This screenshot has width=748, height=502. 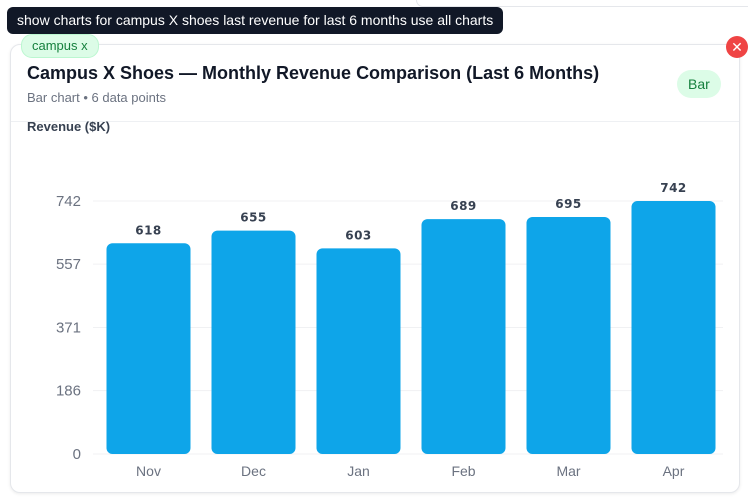 I want to click on card-subtitle: Bar chart • 6 data points, so click(x=96, y=97).